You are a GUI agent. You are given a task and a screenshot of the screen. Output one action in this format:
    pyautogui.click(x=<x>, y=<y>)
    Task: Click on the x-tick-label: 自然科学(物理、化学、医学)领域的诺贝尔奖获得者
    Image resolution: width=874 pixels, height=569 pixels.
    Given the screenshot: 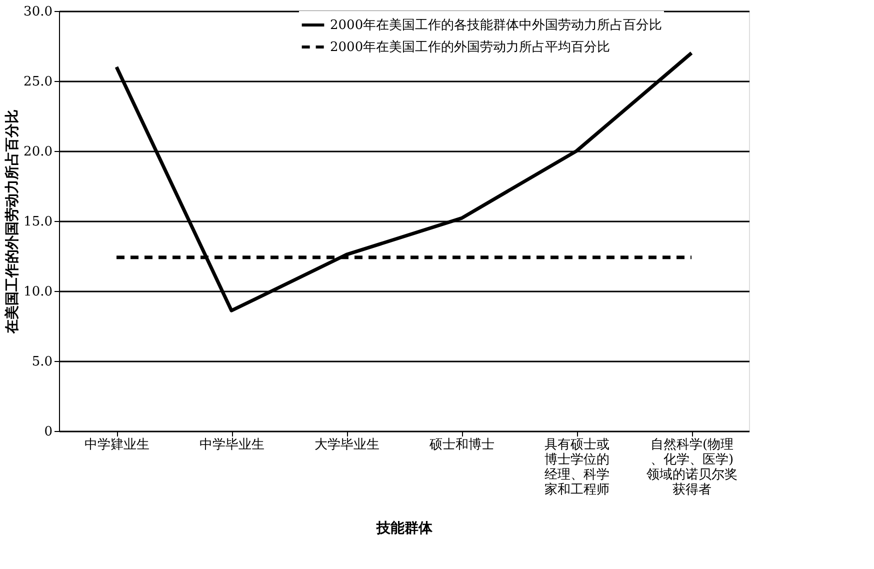 What is the action you would take?
    pyautogui.click(x=692, y=468)
    